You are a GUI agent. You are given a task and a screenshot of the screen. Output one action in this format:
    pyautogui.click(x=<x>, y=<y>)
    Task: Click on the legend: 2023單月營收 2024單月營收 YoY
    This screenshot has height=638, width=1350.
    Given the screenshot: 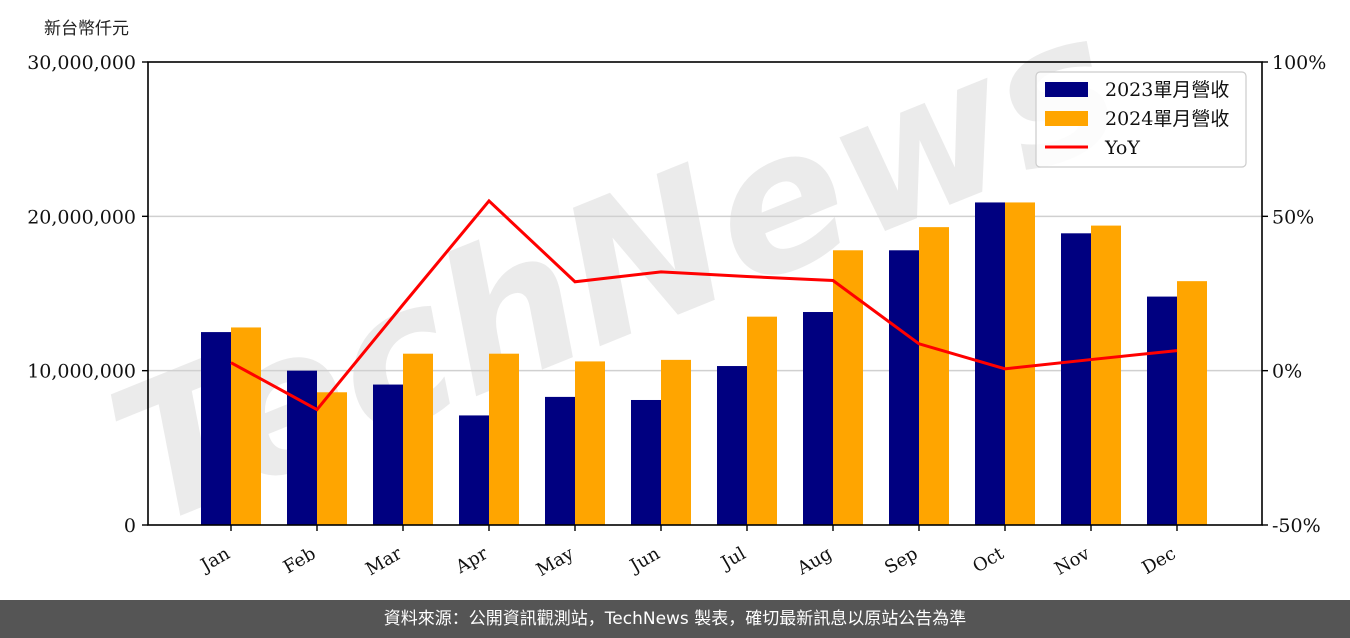 What is the action you would take?
    pyautogui.click(x=1141, y=119)
    